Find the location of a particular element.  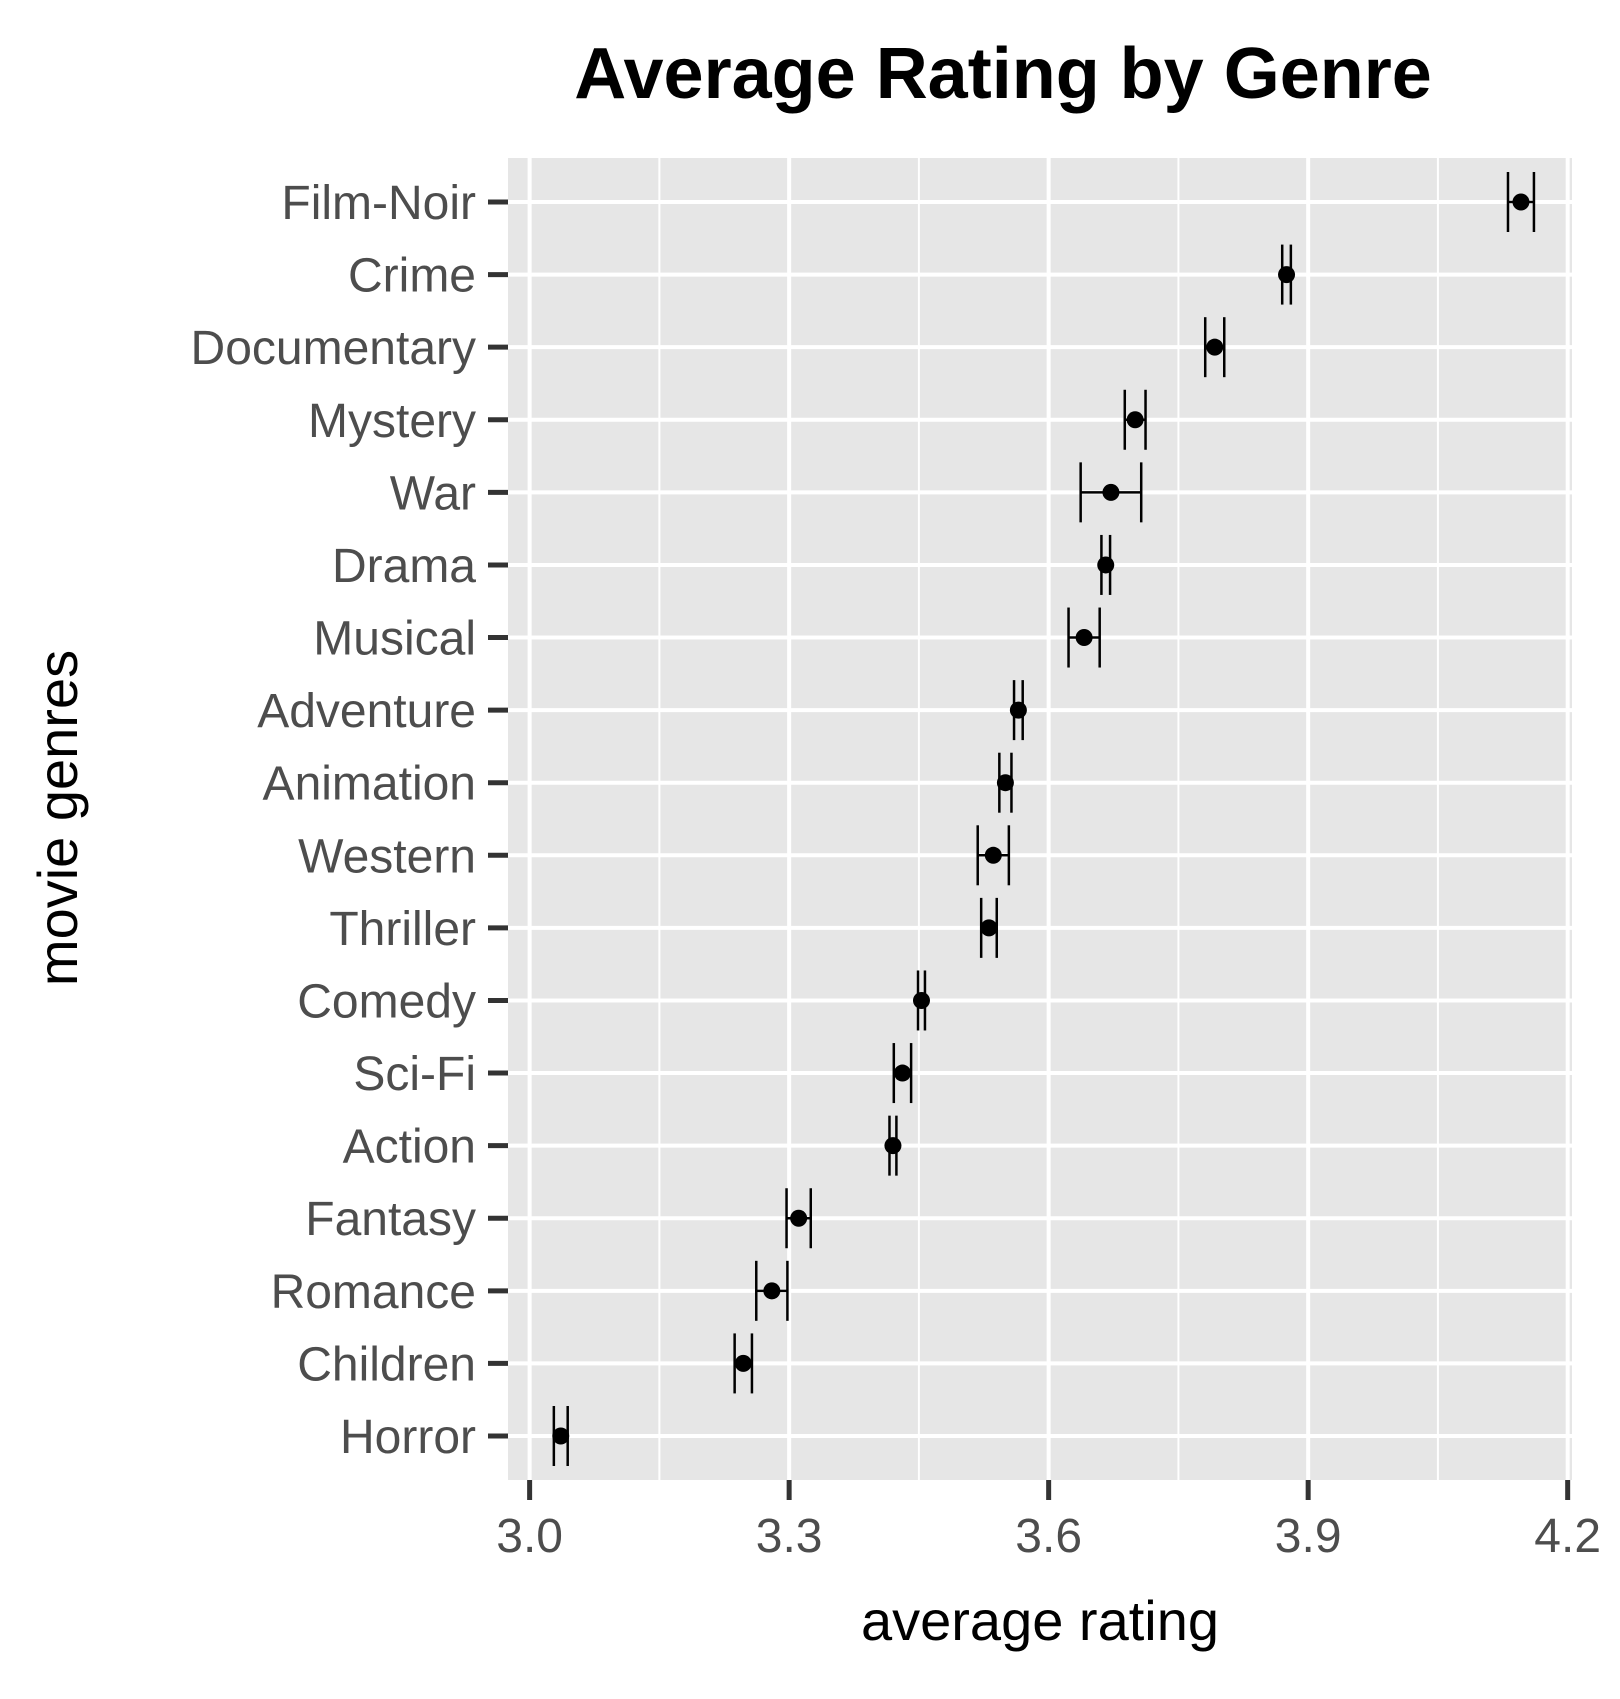

chart-title: Average Rating by Genre is located at coordinates (1003, 74).